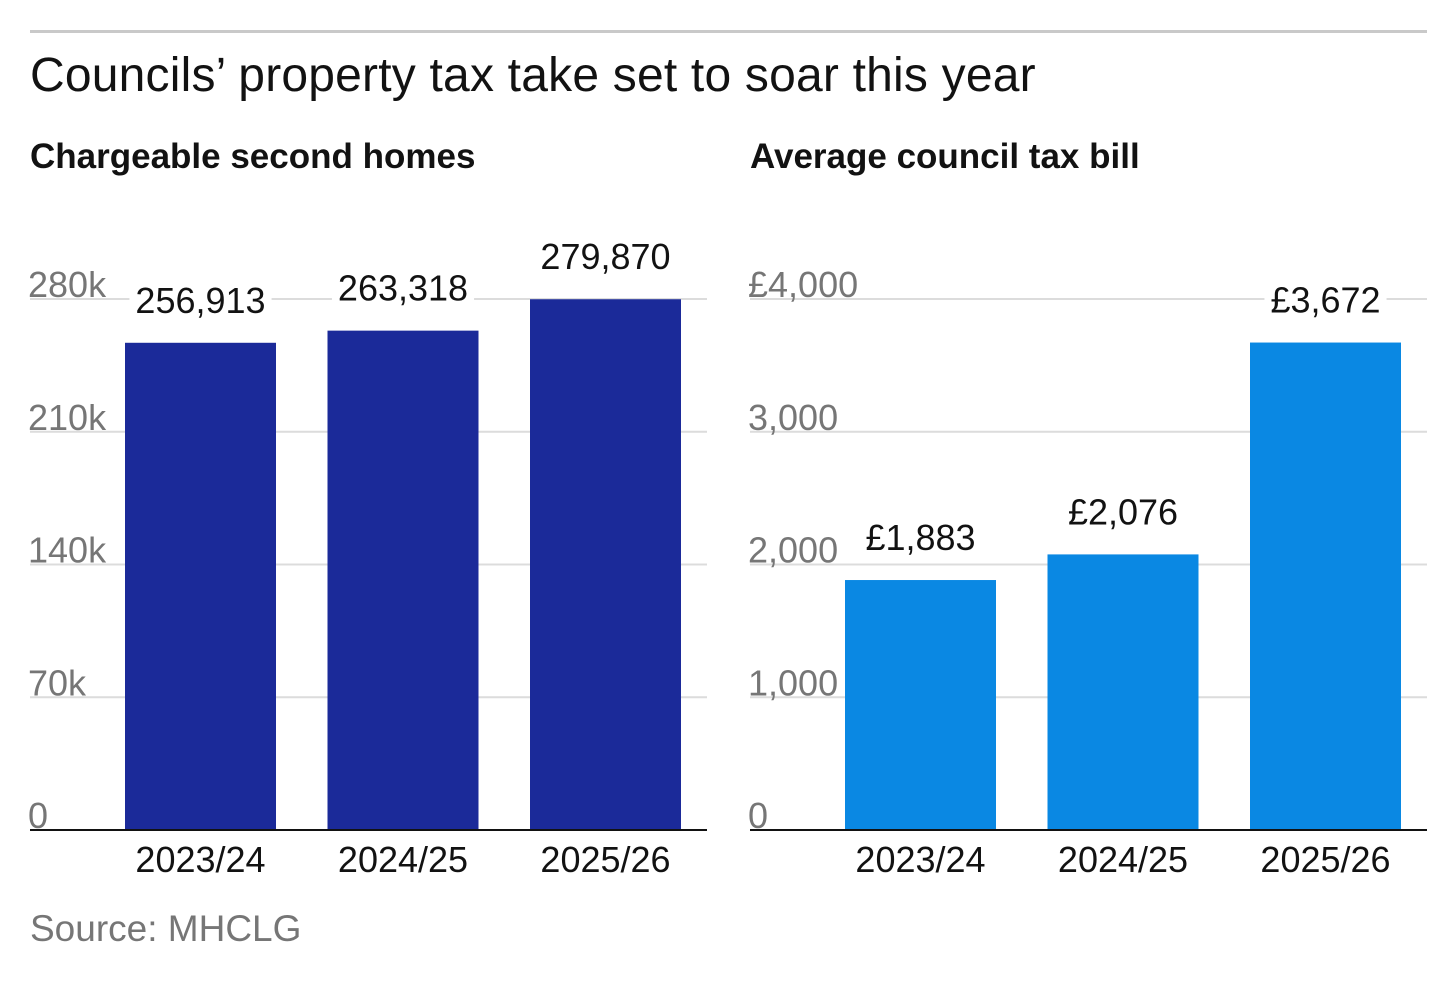 The image size is (1456, 990). Describe the element at coordinates (728, 31) in the screenshot. I see `top-rule` at that location.